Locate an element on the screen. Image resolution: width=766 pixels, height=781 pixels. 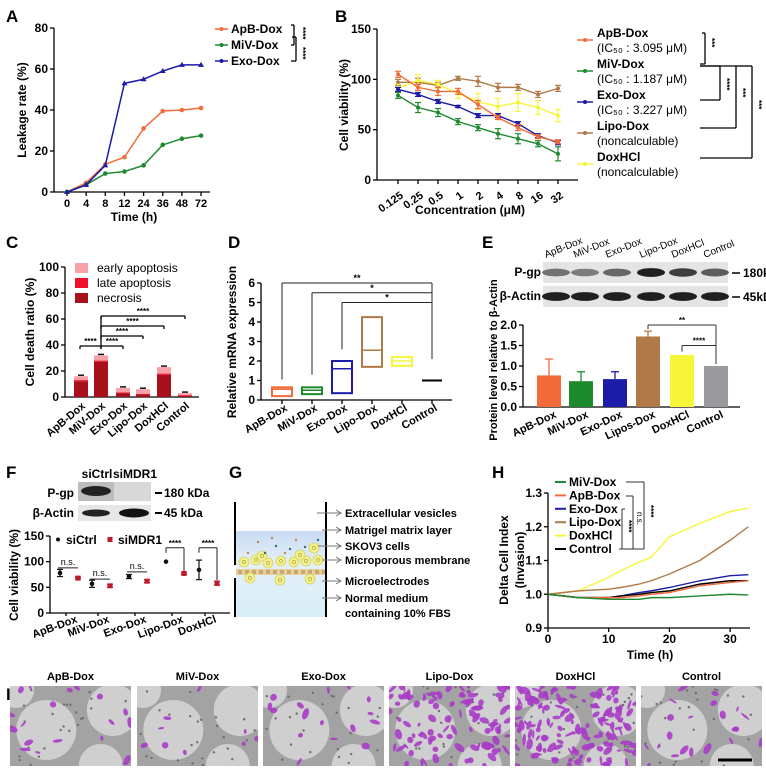
series-line-lipo-dox is located at coordinates (648, 560).